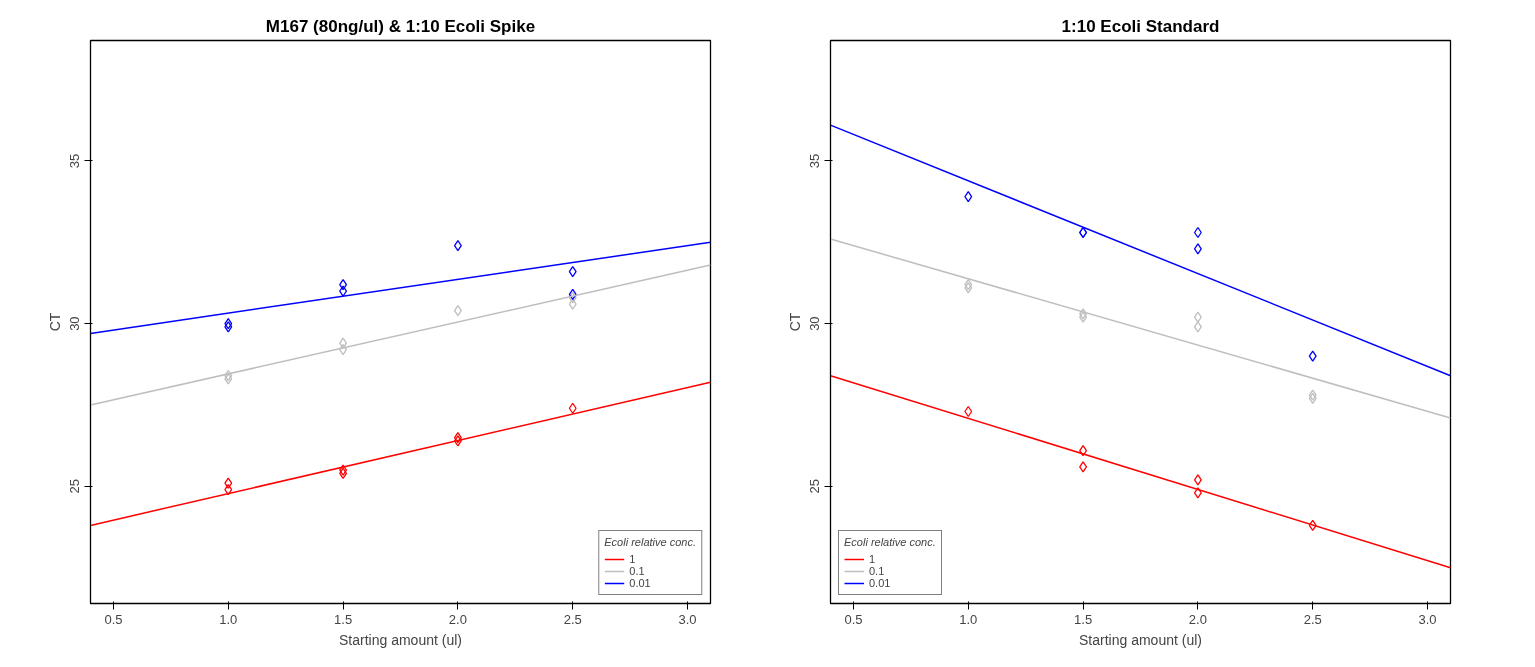 The width and height of the screenshot is (1535, 667). What do you see at coordinates (400, 26) in the screenshot?
I see `chart-title: M167 (80ng/ul) & 1:10 Ecoli Spike` at bounding box center [400, 26].